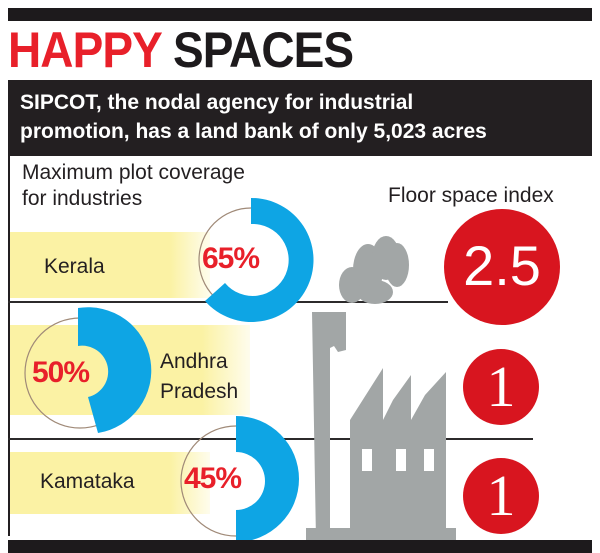  Describe the element at coordinates (263, 50) in the screenshot. I see `headline-word-spaces: SPACES` at that location.